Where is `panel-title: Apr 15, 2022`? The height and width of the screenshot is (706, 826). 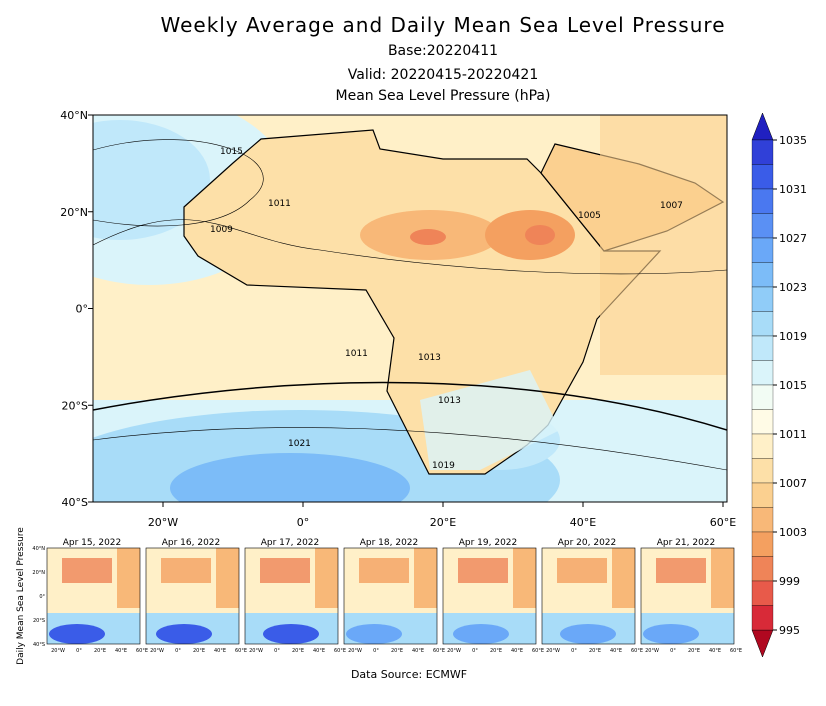 panel-title: Apr 15, 2022 is located at coordinates (92, 543).